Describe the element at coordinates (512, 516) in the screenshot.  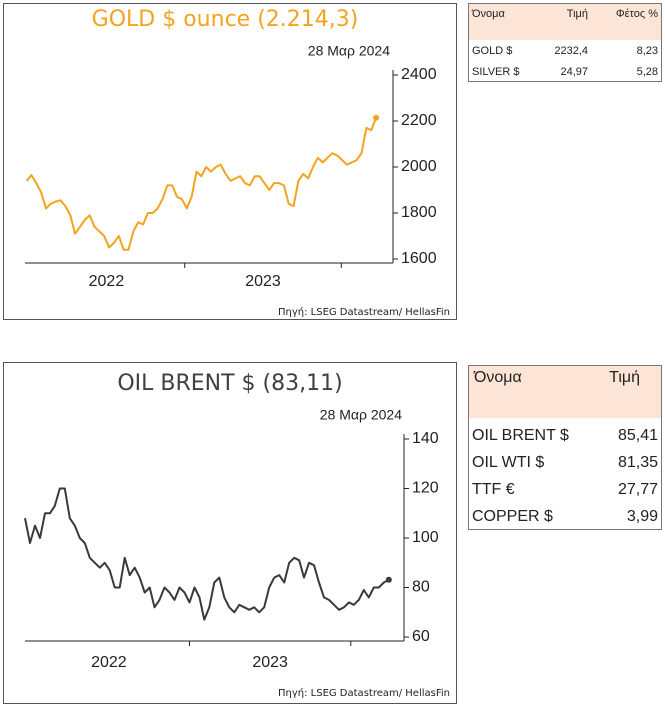
I see `table-cell: COPPER $` at that location.